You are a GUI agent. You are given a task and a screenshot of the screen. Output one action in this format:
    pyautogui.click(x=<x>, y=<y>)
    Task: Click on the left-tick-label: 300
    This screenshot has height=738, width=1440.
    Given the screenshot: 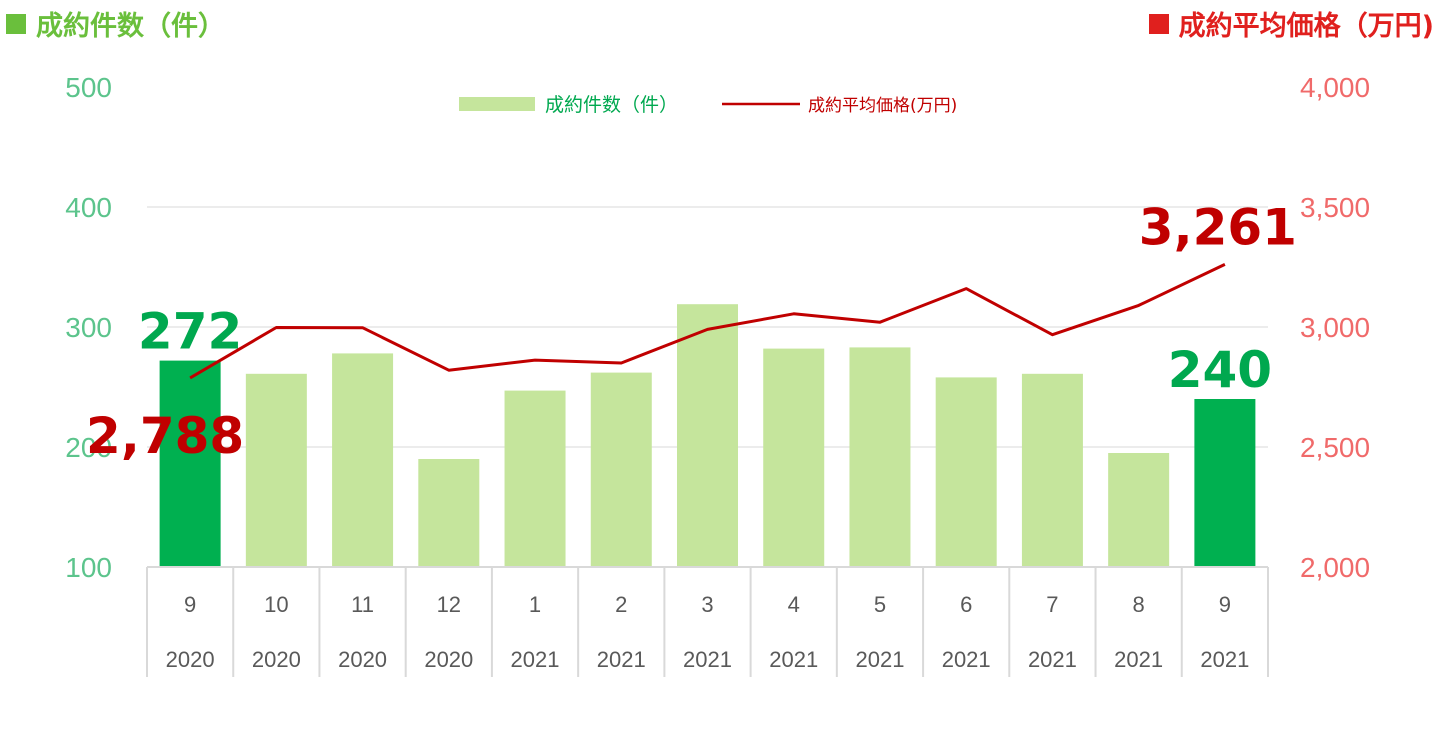 What is the action you would take?
    pyautogui.click(x=88, y=327)
    